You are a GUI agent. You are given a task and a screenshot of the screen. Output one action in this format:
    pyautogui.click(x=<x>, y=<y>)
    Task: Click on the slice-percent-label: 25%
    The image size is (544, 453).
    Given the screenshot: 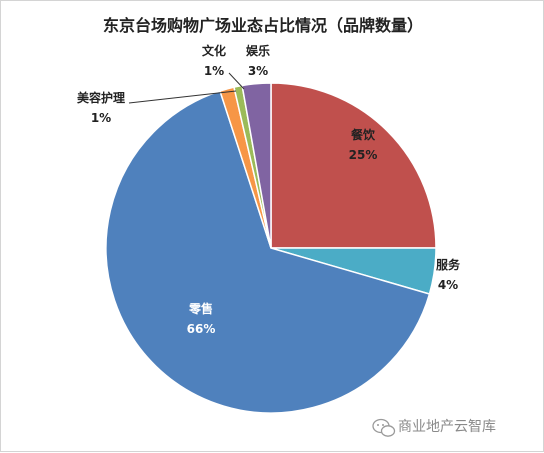 What is the action you would take?
    pyautogui.click(x=363, y=155)
    